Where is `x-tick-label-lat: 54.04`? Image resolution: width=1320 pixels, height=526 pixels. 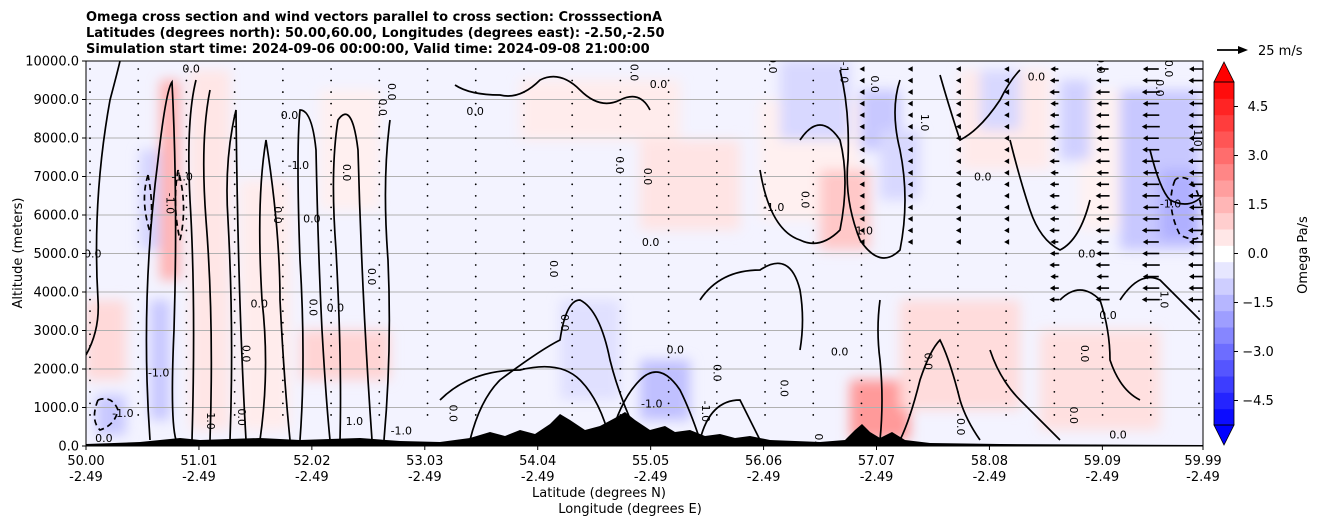 x-tick-label-lat: 54.04 is located at coordinates (537, 461).